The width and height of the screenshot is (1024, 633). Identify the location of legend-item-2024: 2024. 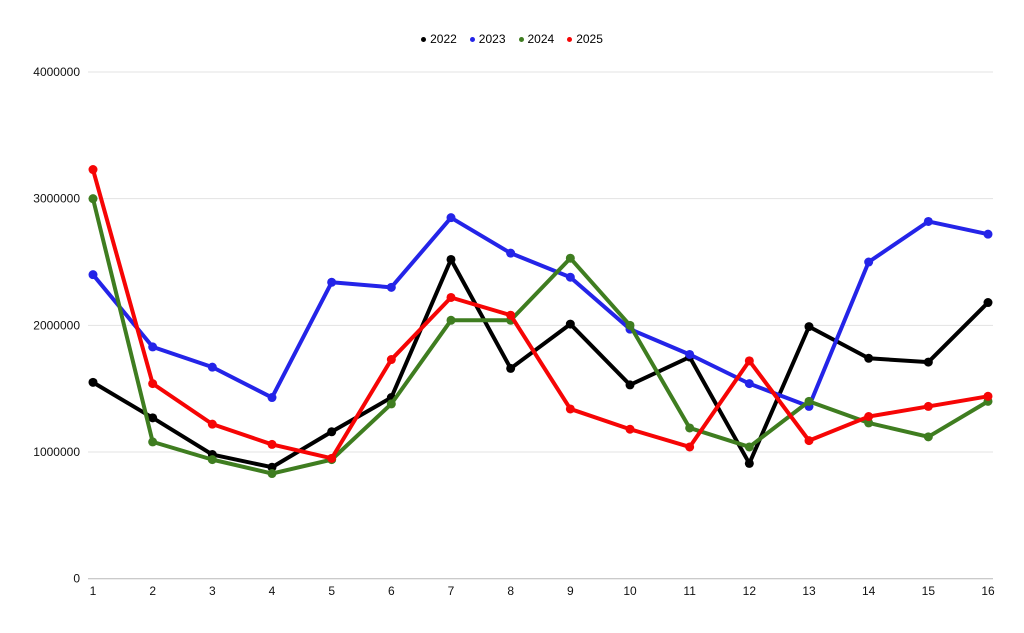
(536, 39).